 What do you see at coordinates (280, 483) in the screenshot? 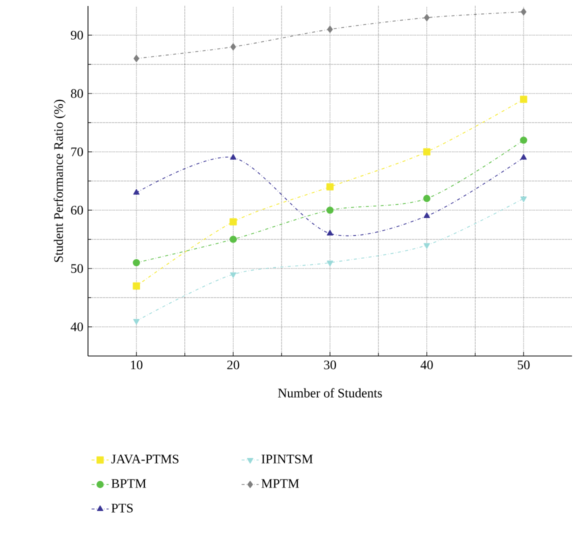
I see `legend-label: MPTM` at bounding box center [280, 483].